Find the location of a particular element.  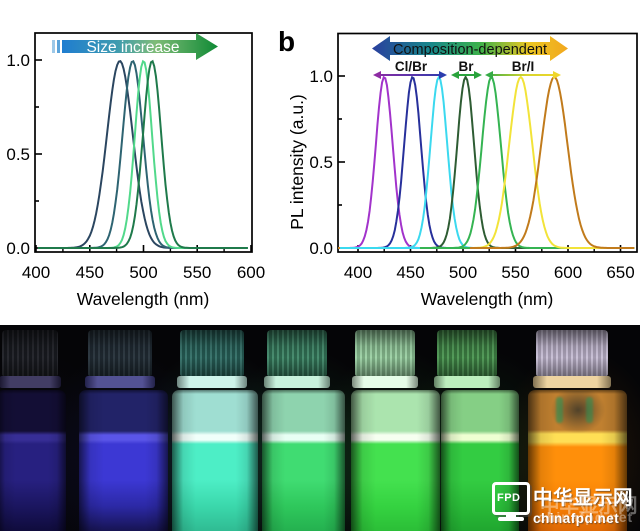

svg-text: Size increase is located at coordinates (132, 47).